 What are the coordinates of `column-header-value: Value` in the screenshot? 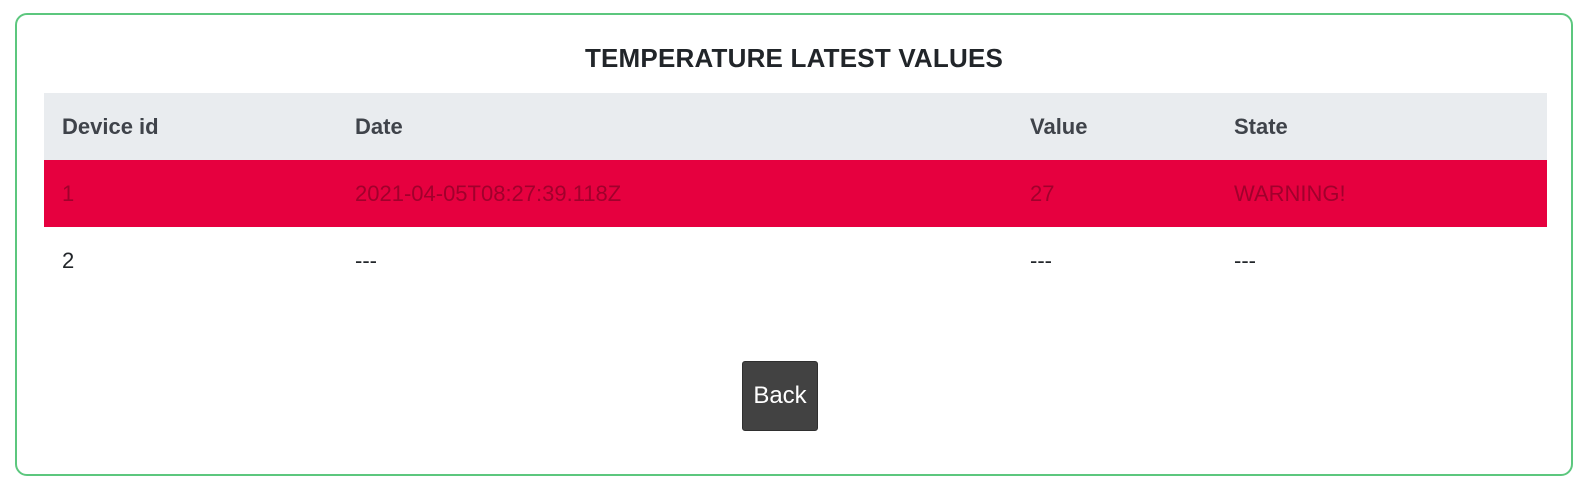 It's located at (1114, 126).